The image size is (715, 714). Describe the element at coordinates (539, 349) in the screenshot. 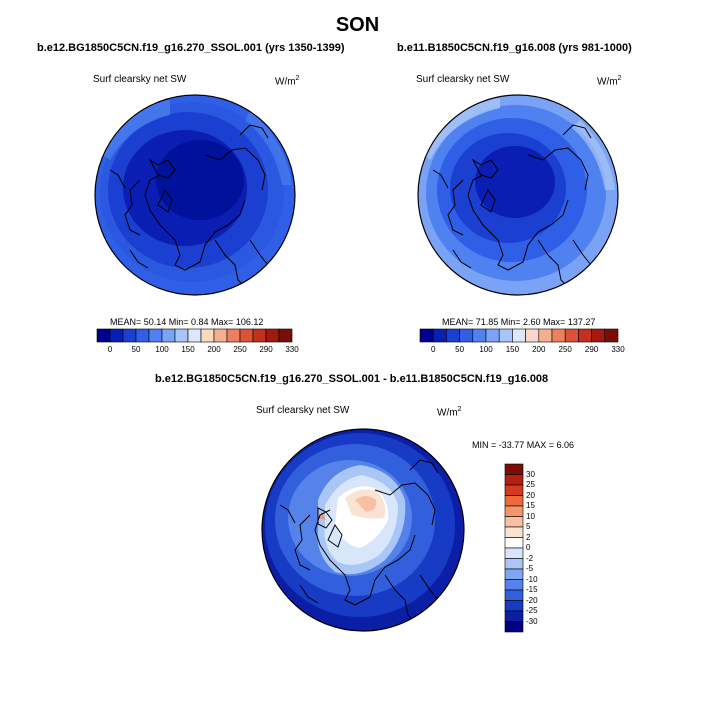

I see `panel2-colorbar-tick-label: 200` at that location.